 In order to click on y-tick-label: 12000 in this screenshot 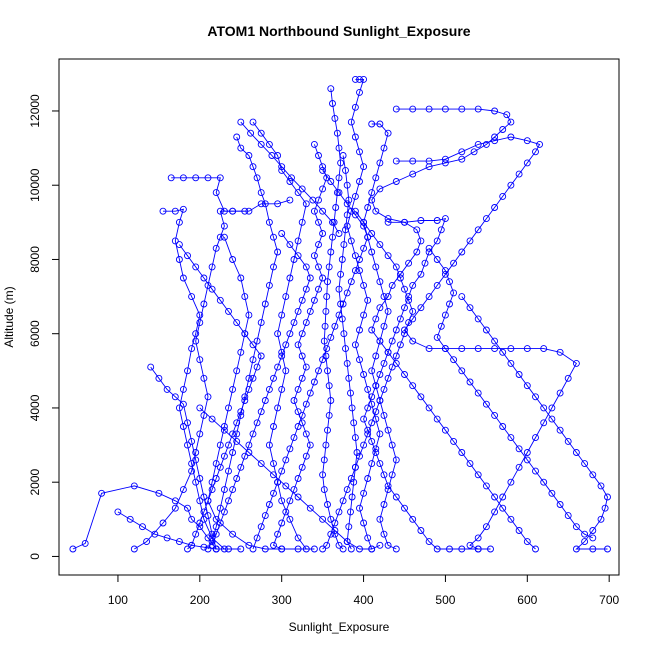, I will do `click(35, 111)`.